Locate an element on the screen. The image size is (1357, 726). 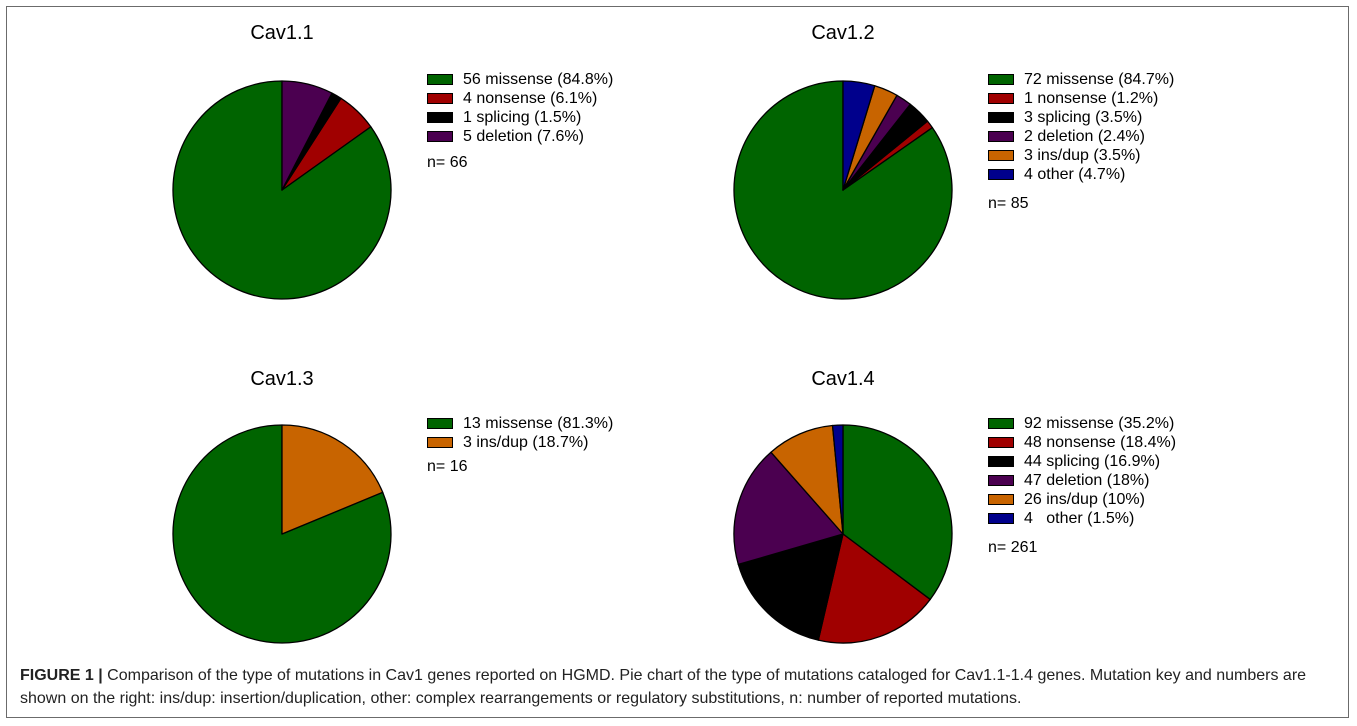
legend-label: 5 deletion (7.6%) is located at coordinates (523, 136).